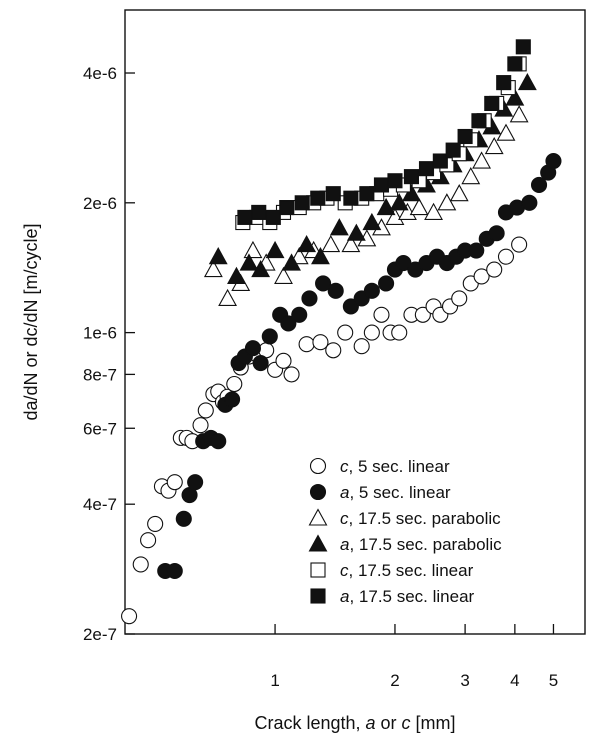 The image size is (590, 742). What do you see at coordinates (464, 680) in the screenshot?
I see `x-tick-label: 3` at bounding box center [464, 680].